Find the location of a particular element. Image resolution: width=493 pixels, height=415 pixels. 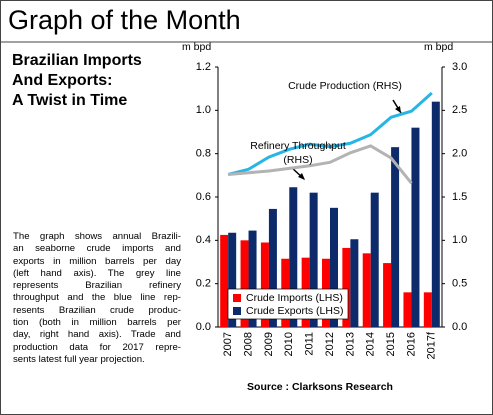

annotation: Crude Production (RHS) is located at coordinates (345, 86).